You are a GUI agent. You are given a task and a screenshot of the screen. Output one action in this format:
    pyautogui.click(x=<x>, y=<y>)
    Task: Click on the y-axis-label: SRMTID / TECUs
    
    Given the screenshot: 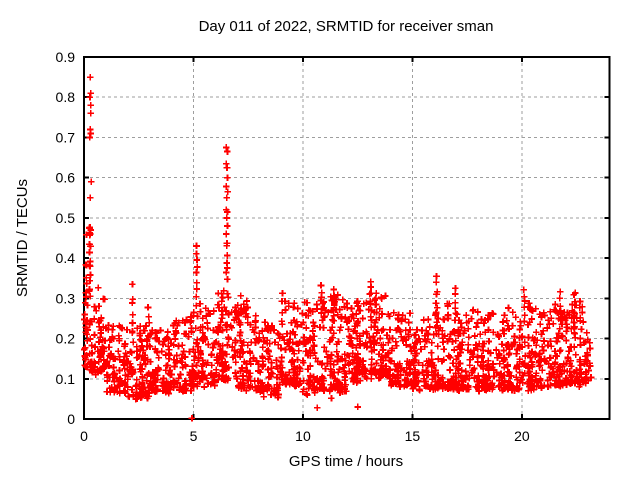 What is the action you would take?
    pyautogui.click(x=22, y=238)
    